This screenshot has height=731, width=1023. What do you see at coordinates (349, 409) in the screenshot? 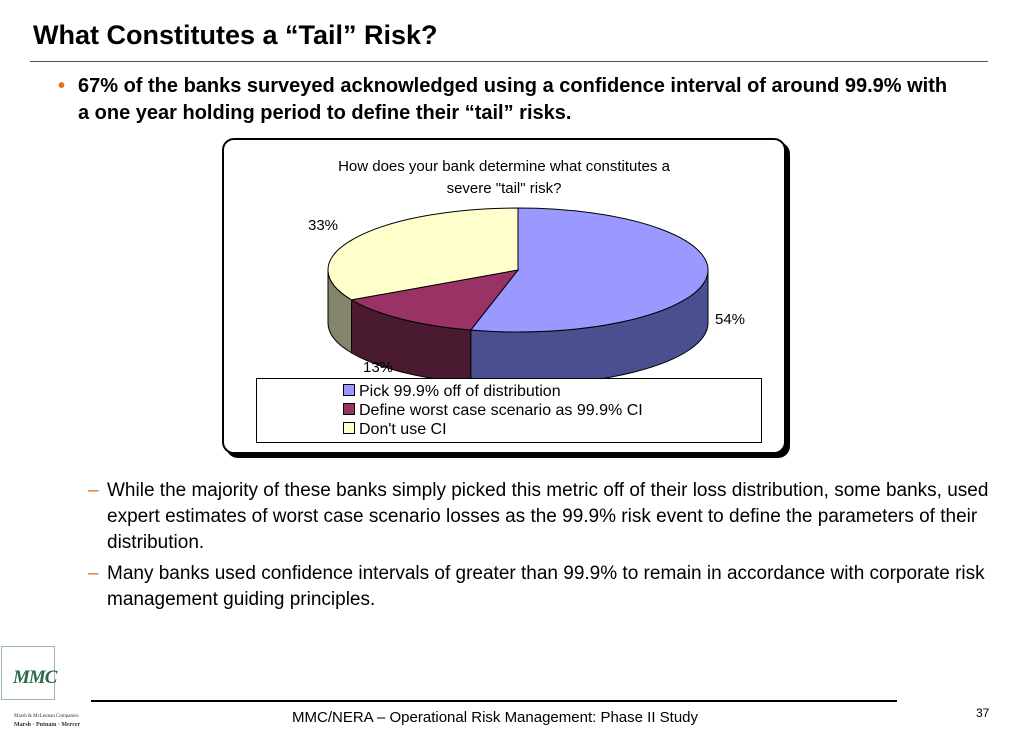
I see `legend-swatch-define` at bounding box center [349, 409].